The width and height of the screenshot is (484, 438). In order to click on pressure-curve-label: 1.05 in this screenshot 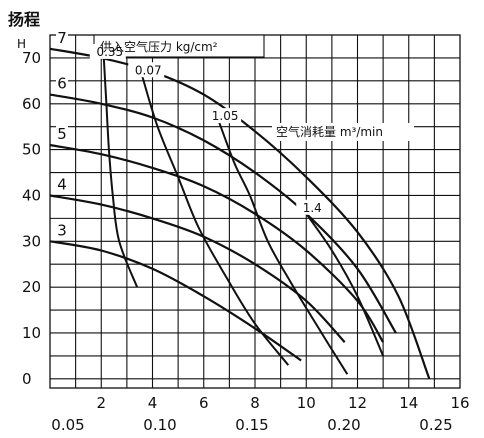, I will do `click(225, 116)`.